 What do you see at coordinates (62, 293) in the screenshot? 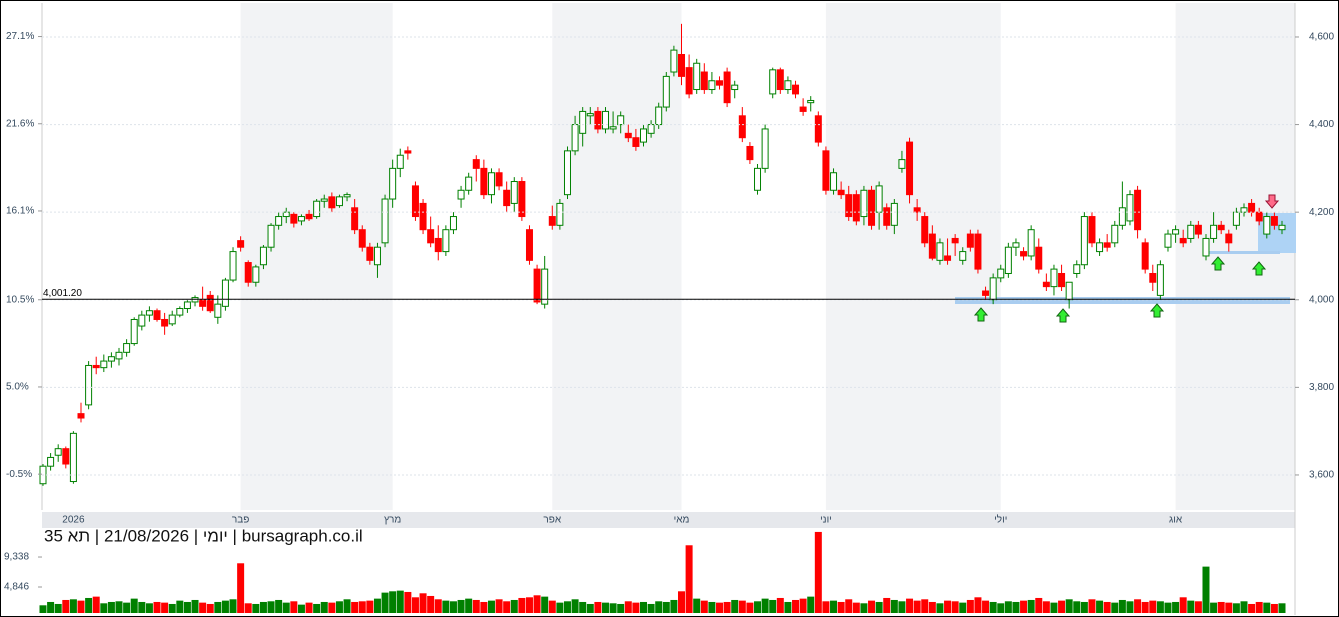
I see `reference-label: 4,001.20` at bounding box center [62, 293].